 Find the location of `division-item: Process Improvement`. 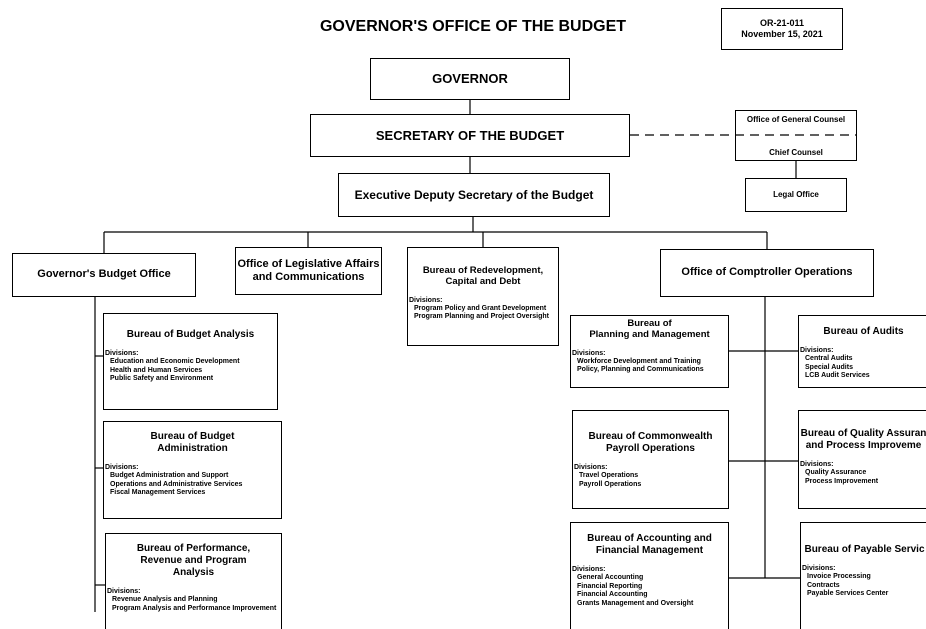

division-item: Process Improvement is located at coordinates (842, 481).